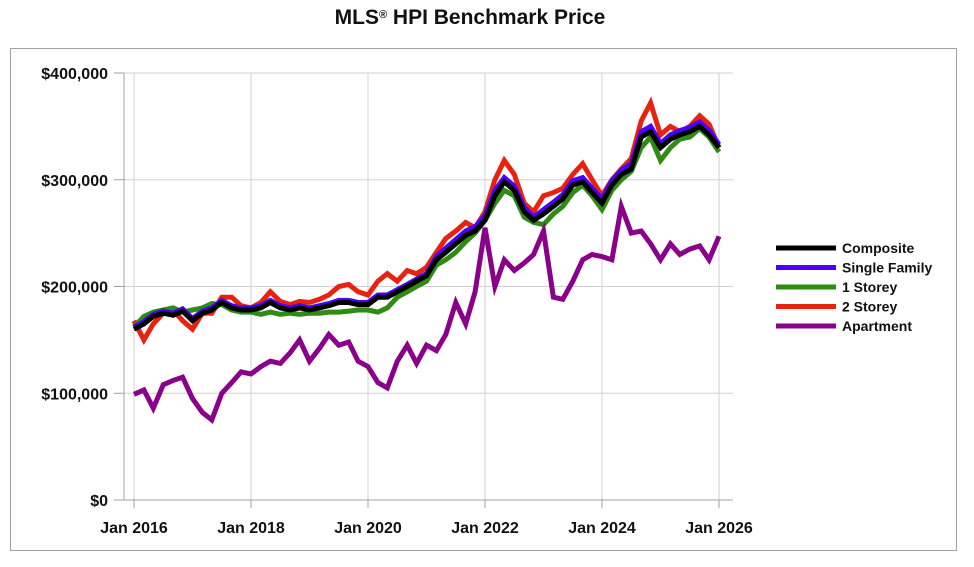  I want to click on y-tick-label: $400,000, so click(74, 74).